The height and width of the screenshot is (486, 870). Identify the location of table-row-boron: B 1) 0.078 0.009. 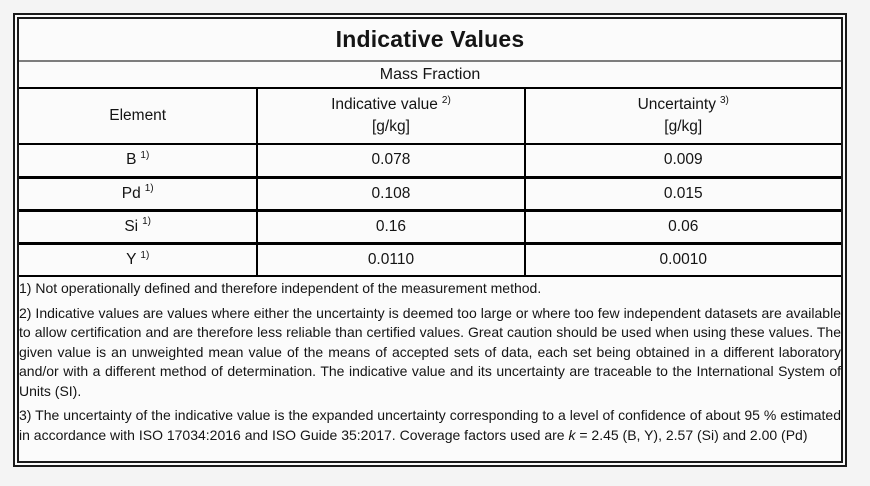
(430, 161).